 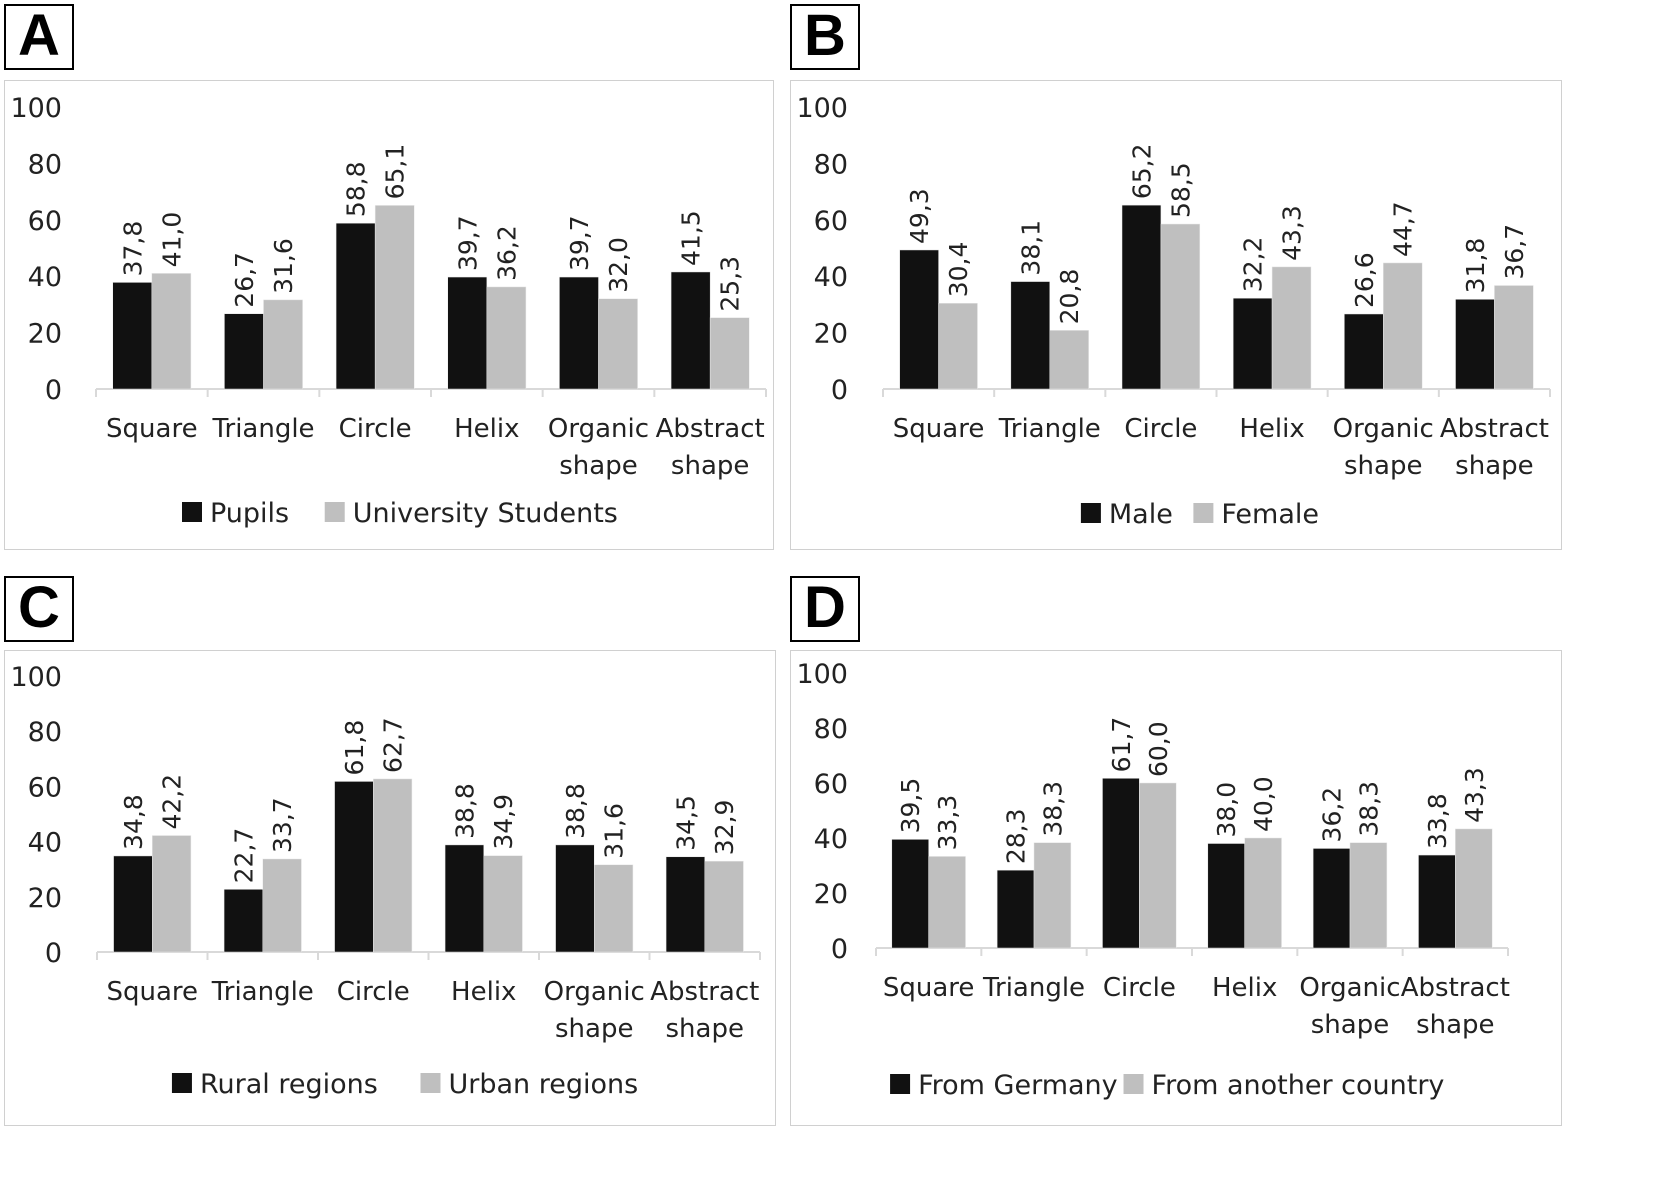 I want to click on data-label: 43,3, so click(x=1474, y=795).